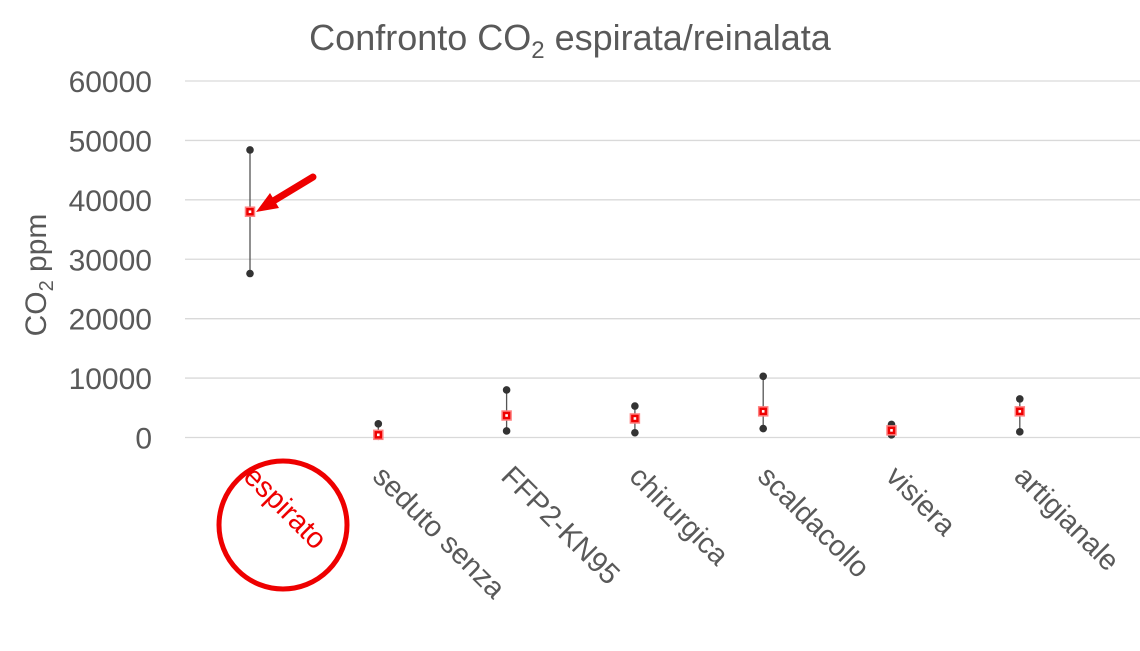  What do you see at coordinates (286, 192) in the screenshot?
I see `arrow-icon` at bounding box center [286, 192].